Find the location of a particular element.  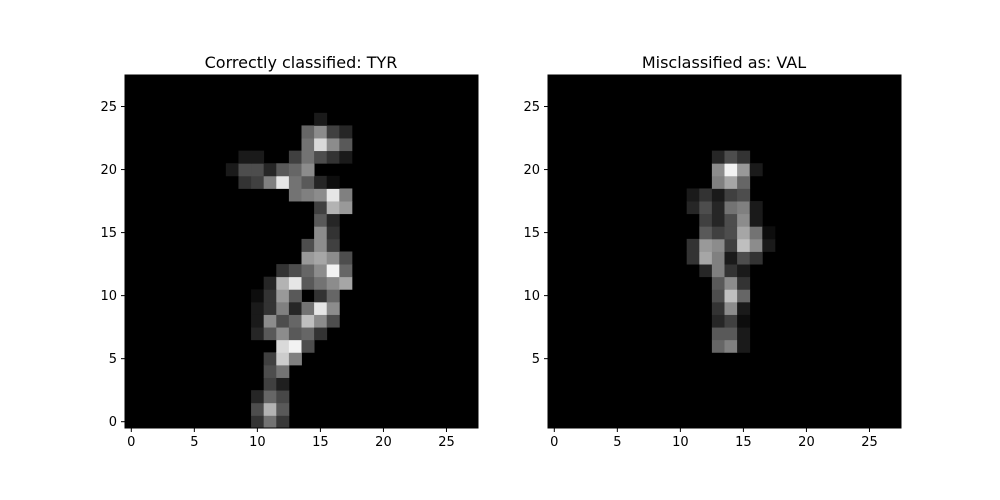

y-tick-label: 10 is located at coordinates (531, 296).